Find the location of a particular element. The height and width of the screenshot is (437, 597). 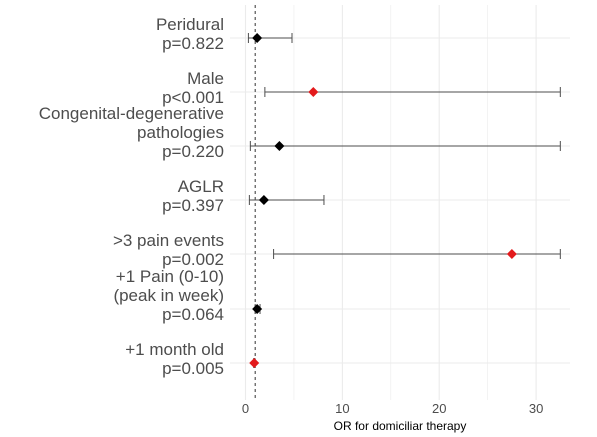

x-tick-labels: 0 10 20 30 is located at coordinates (392, 408).